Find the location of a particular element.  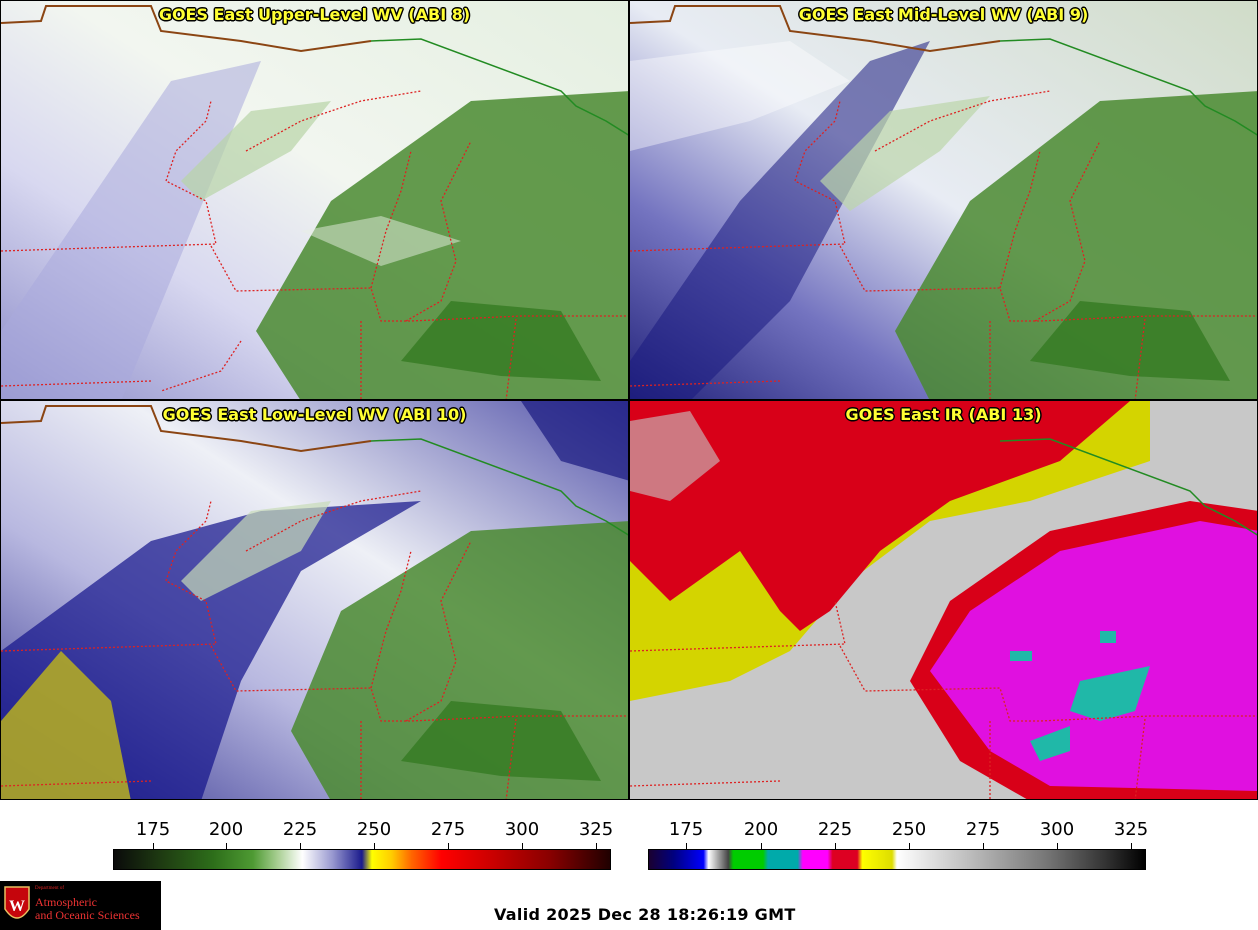

logo-line-oceanic: and Oceanic Sciences is located at coordinates (87, 915).